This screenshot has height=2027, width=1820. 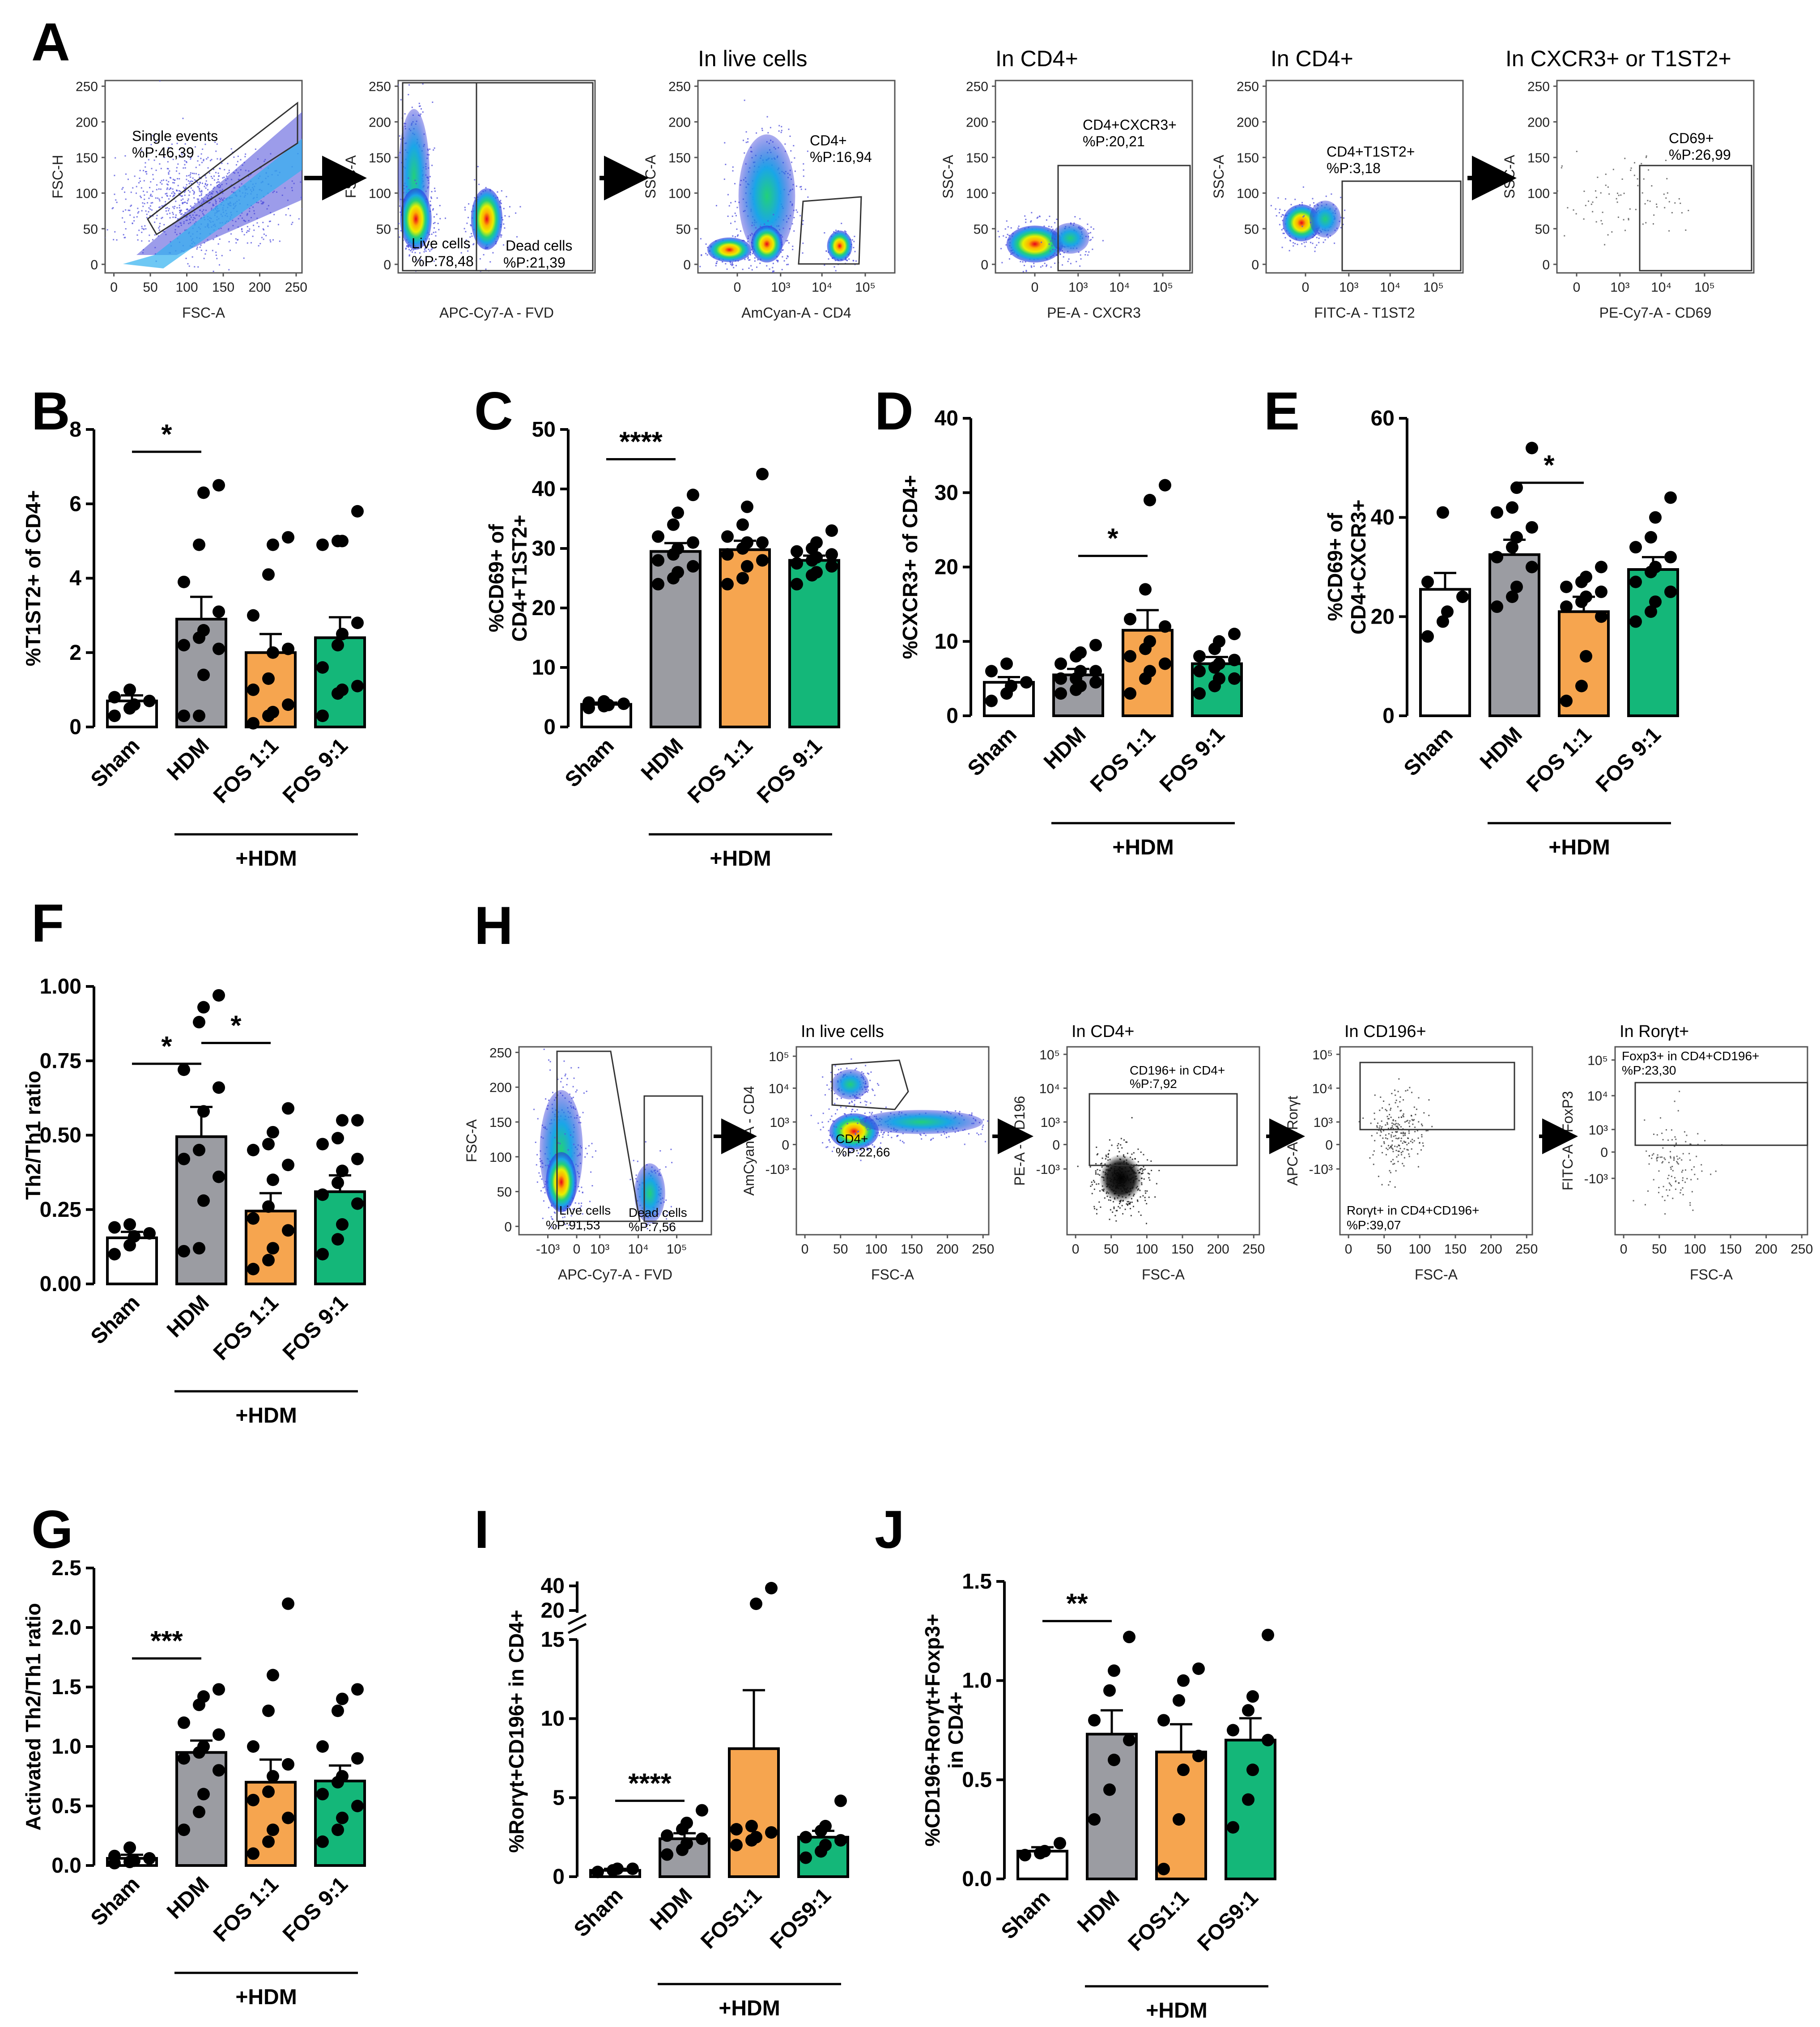 I want to click on flow-xtick-label: 10³, so click(x=780, y=287).